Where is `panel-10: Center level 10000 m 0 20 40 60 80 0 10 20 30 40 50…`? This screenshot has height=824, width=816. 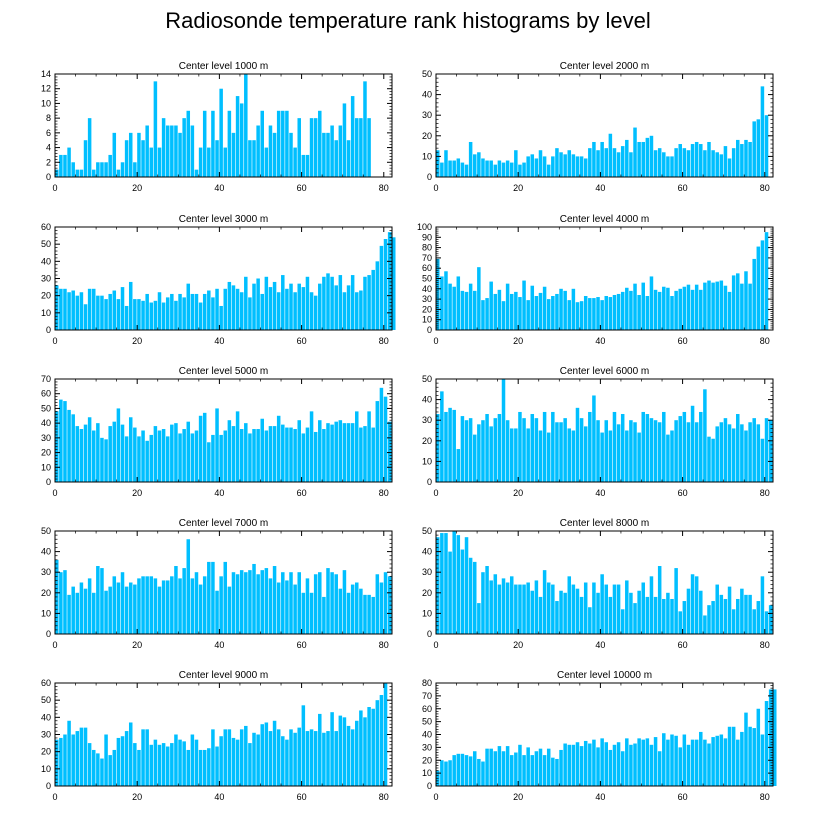
panel-10: Center level 10000 m 0 20 40 60 80 0 10 20 30 40 50… is located at coordinates (599, 736).